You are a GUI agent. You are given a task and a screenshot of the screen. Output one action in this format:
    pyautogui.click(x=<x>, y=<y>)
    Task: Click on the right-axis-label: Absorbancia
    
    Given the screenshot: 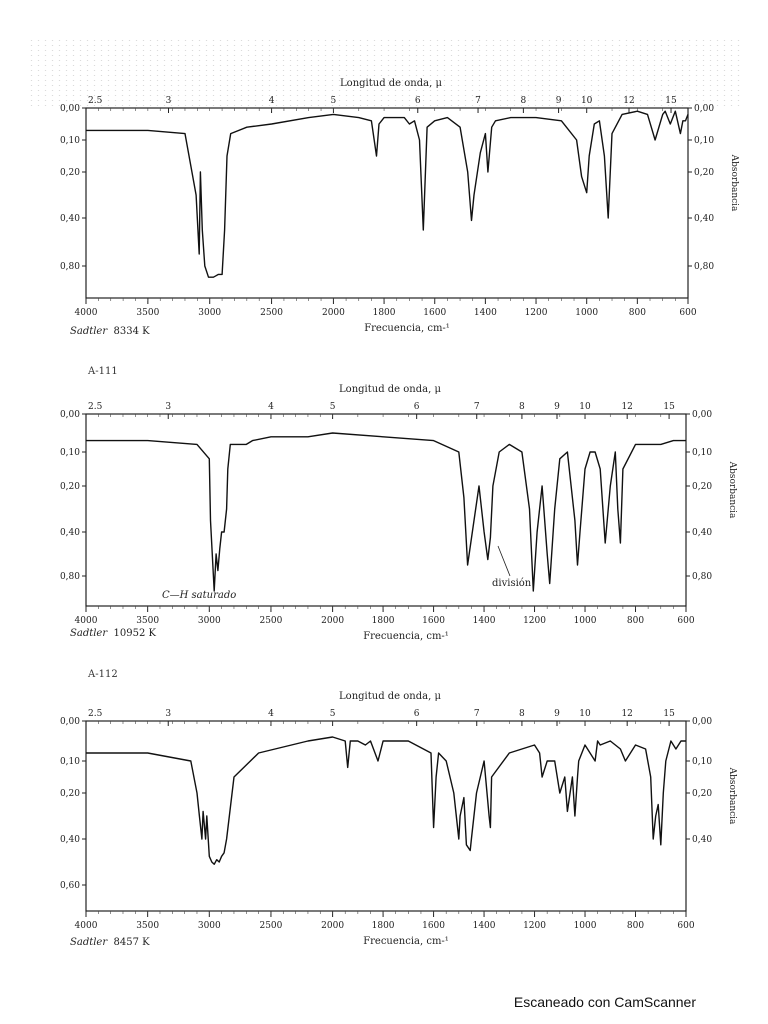 What is the action you would take?
    pyautogui.click(x=734, y=183)
    